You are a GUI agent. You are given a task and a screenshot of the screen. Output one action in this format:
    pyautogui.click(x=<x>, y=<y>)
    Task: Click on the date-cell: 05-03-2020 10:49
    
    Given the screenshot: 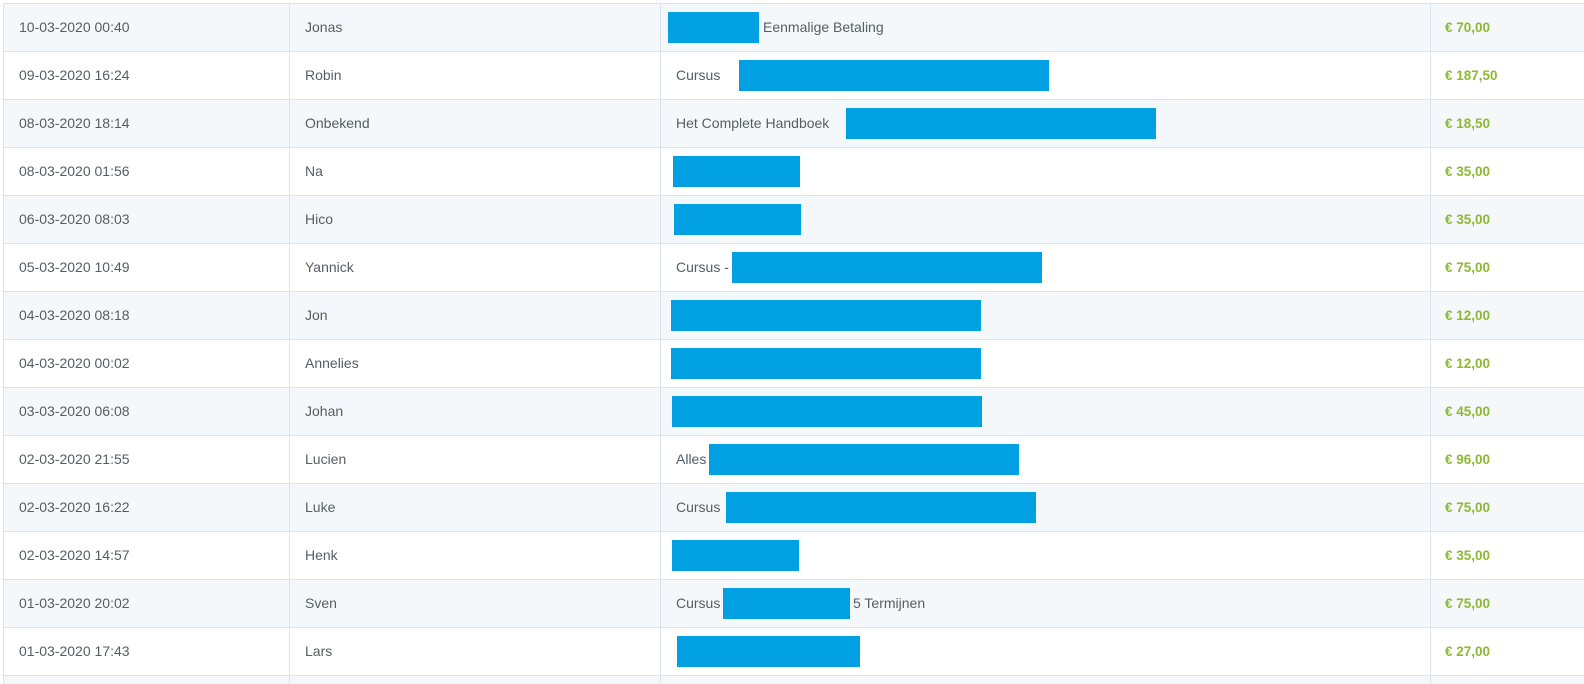 What is the action you would take?
    pyautogui.click(x=147, y=267)
    